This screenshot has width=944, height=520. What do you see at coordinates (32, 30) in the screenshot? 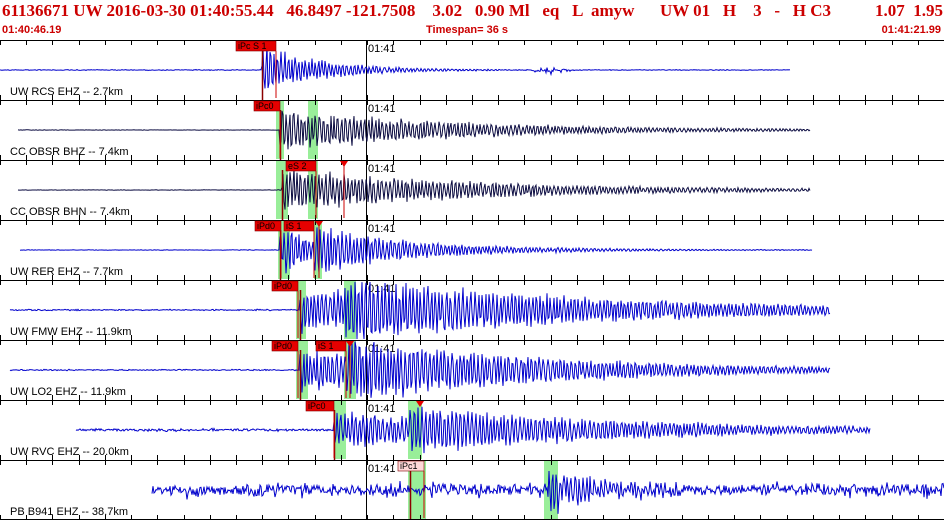
I see `start-time: 01:40:46.19` at bounding box center [32, 30].